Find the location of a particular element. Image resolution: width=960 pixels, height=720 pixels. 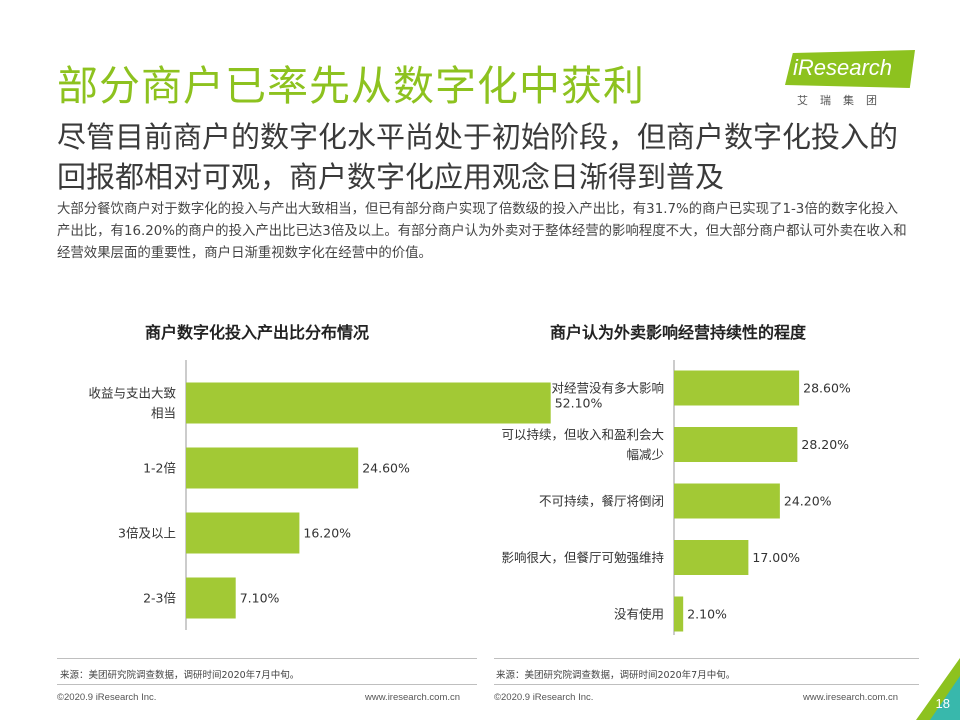

left-website: www.iresearch.com.cn is located at coordinates (413, 697).